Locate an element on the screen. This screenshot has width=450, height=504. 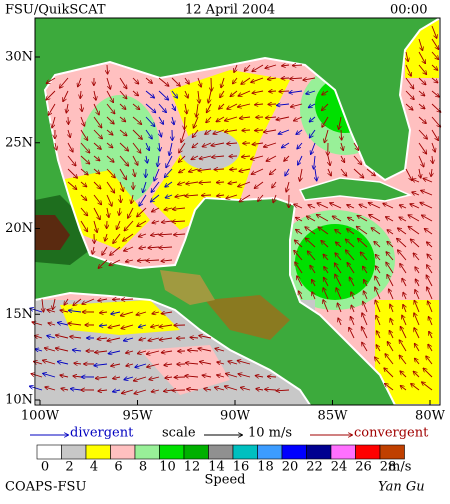
lon-tick-label: 100W is located at coordinates (40, 416).